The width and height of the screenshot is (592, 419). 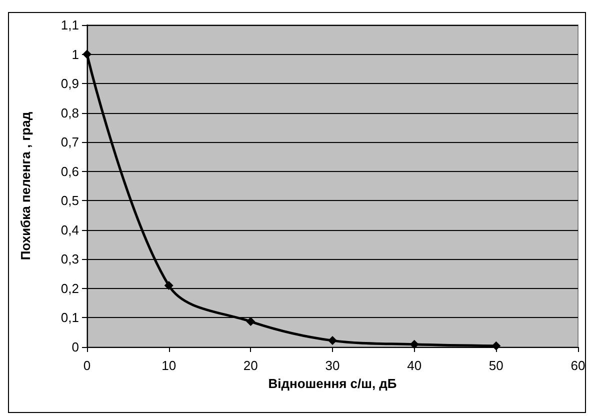 I want to click on y-tick-label: 0,3, so click(x=69, y=259).